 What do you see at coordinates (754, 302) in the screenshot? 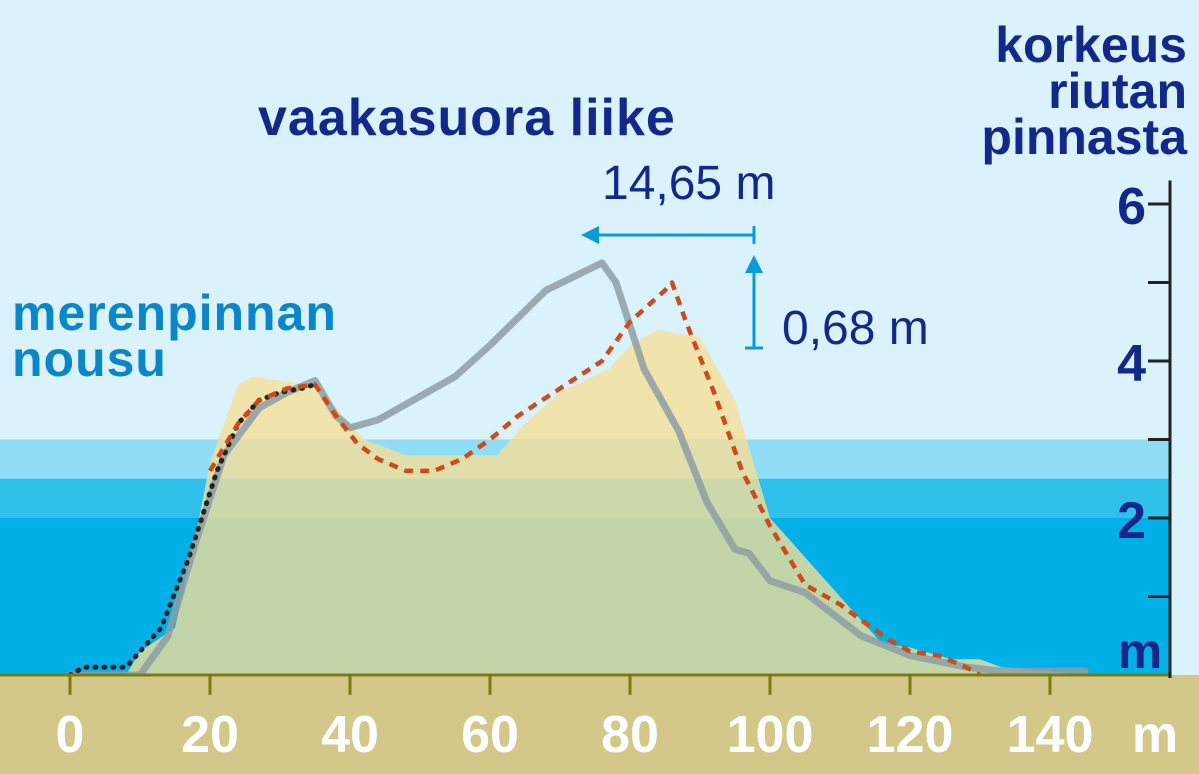
I see `vertical-arrow` at bounding box center [754, 302].